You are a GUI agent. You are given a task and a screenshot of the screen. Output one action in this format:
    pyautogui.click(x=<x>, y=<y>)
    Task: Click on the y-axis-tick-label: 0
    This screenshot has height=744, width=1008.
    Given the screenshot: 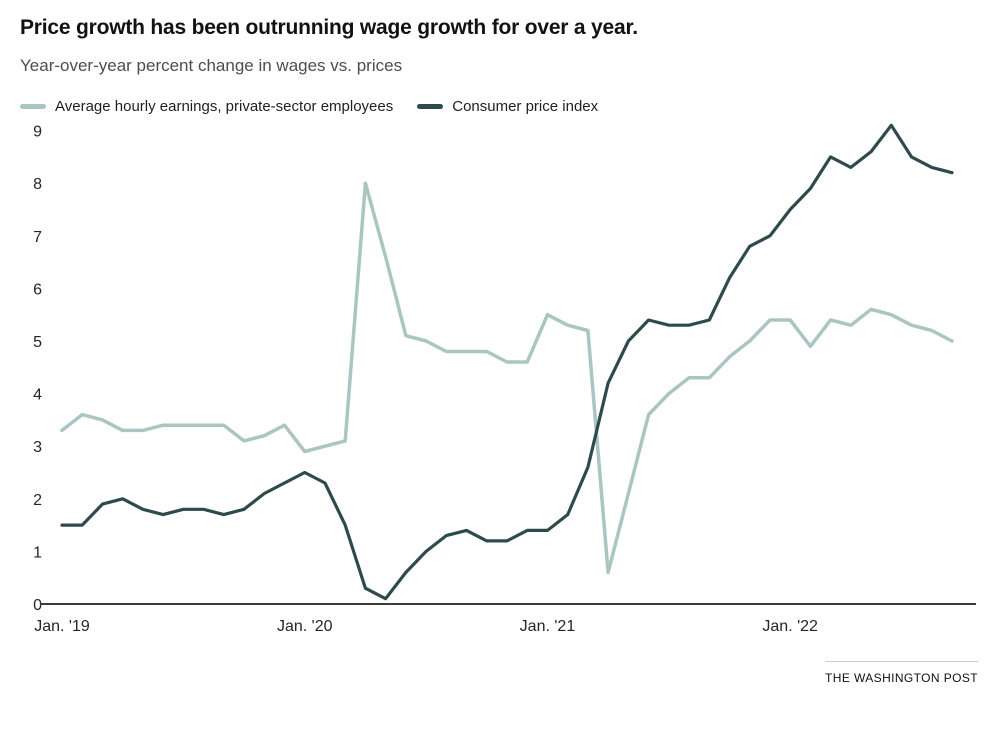 What is the action you would take?
    pyautogui.click(x=37, y=605)
    